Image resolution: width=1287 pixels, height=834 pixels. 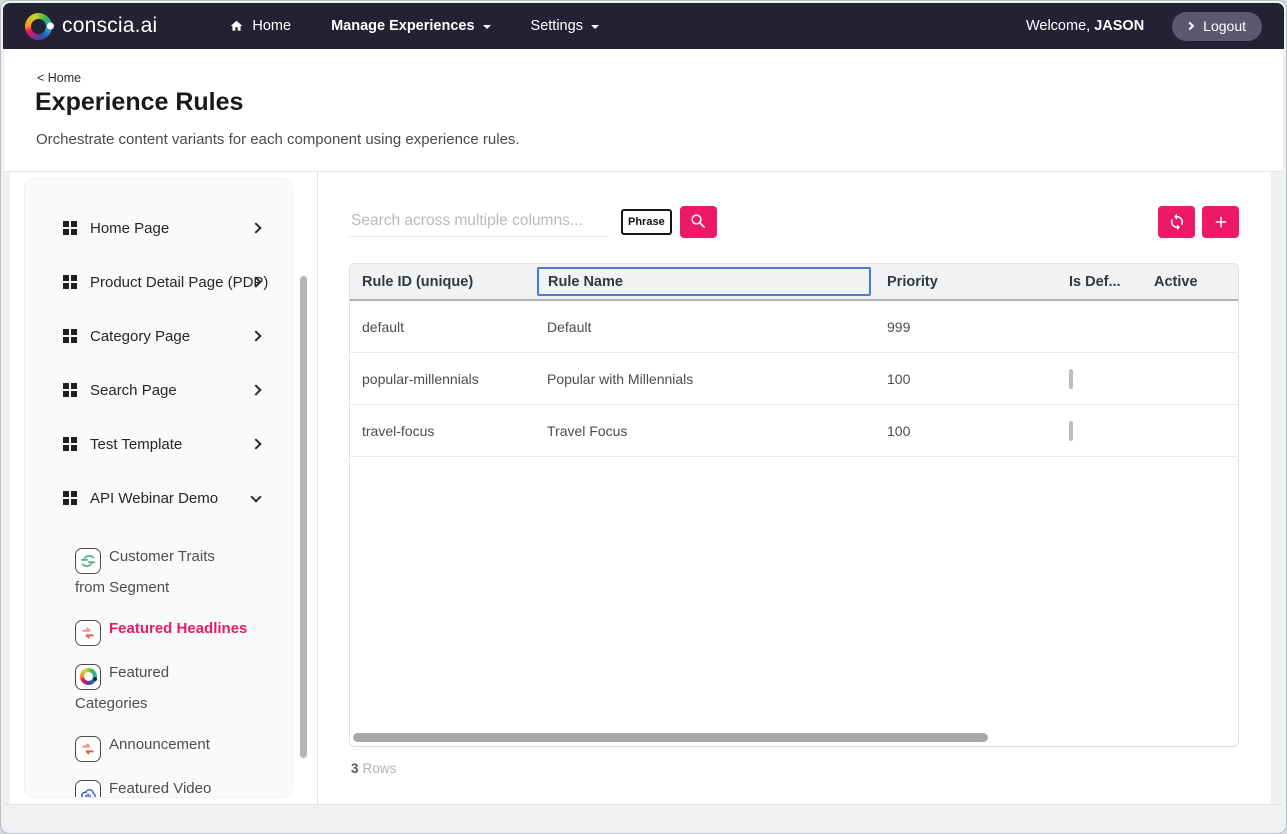 I want to click on segment-icon, so click(x=88, y=561).